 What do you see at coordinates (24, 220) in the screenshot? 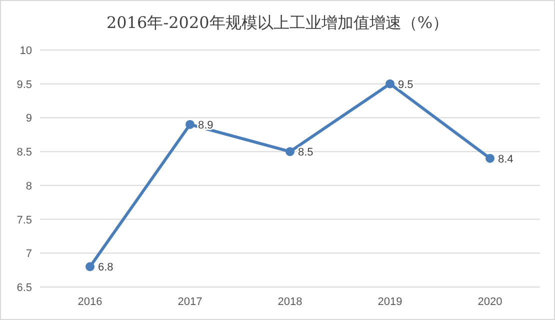
I see `y-tick-label: 7.5` at bounding box center [24, 220].